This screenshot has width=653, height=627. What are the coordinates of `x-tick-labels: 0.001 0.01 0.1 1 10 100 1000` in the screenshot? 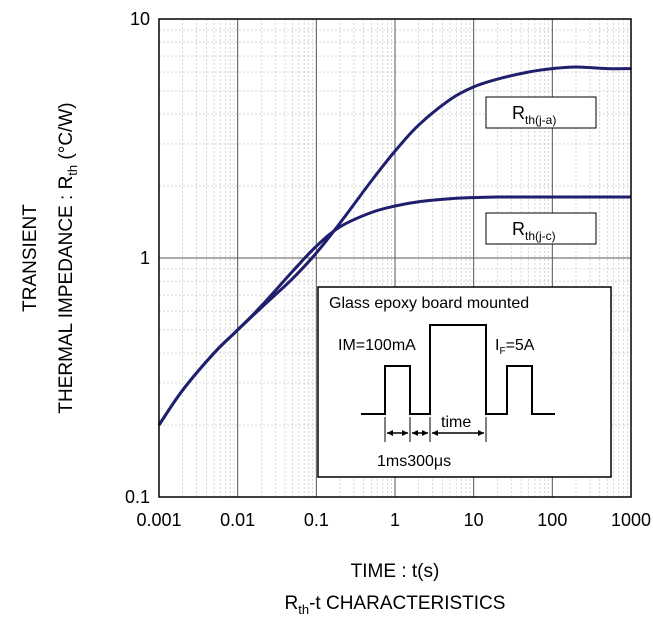 It's located at (393, 520).